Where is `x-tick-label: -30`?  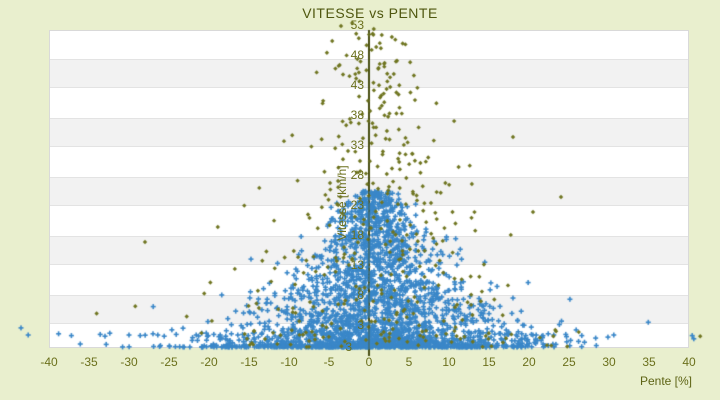 x-tick-label: -30 is located at coordinates (129, 362).